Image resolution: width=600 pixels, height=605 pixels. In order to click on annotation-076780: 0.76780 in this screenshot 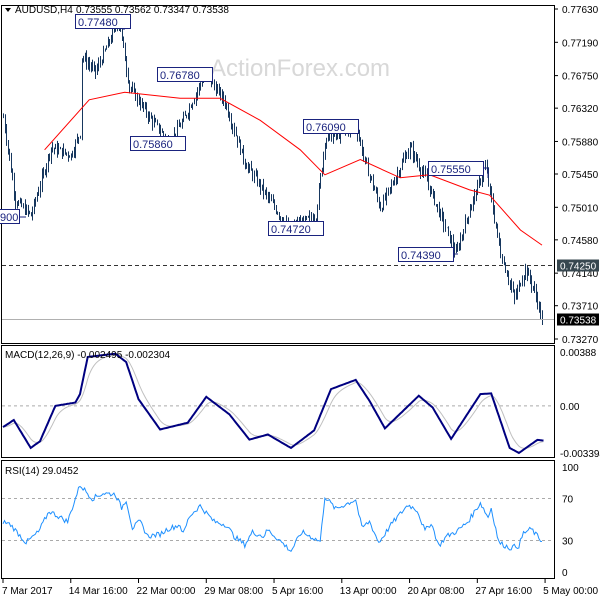, I will do `click(185, 74)`.